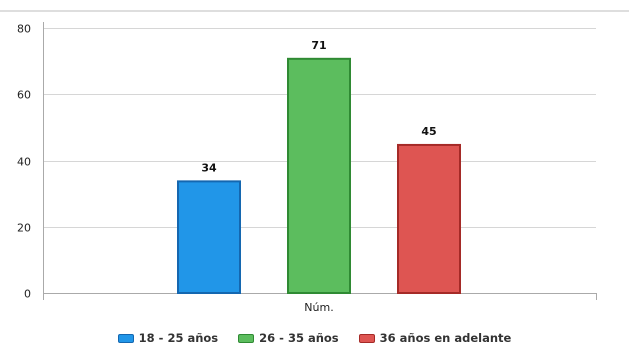 The height and width of the screenshot is (349, 629). I want to click on legend-item-2: 26 - 35 años, so click(288, 338).